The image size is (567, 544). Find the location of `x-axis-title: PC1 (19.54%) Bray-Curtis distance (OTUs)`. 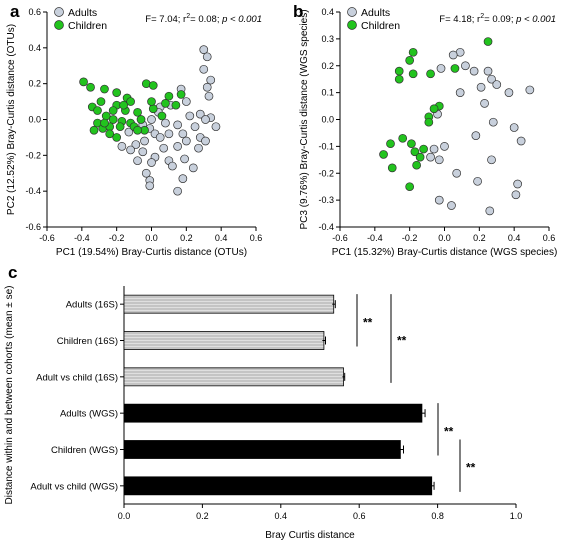

x-axis-title: PC1 (19.54%) Bray-Curtis distance (OTUs) is located at coordinates (151, 252).